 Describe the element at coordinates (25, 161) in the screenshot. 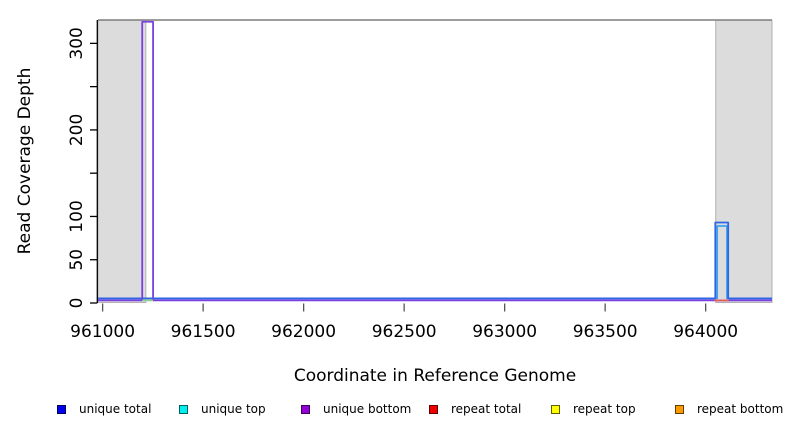

I see `y-axis-title: Read Coverage Depth` at that location.